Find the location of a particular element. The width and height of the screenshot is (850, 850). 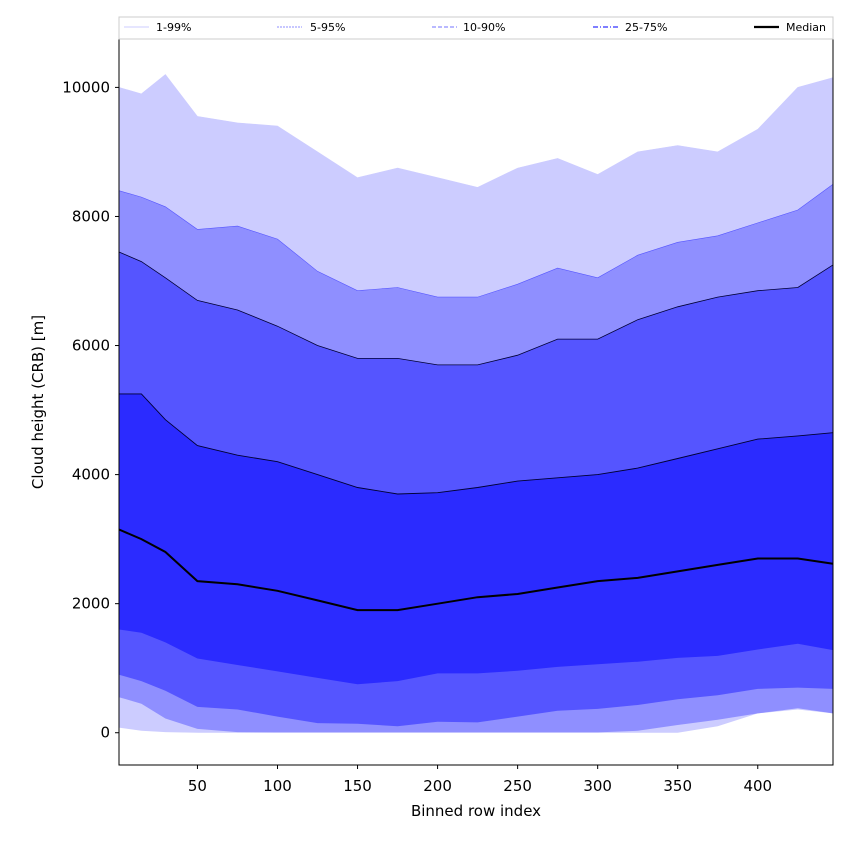

legend-label-25-75: 25-75% is located at coordinates (646, 27).